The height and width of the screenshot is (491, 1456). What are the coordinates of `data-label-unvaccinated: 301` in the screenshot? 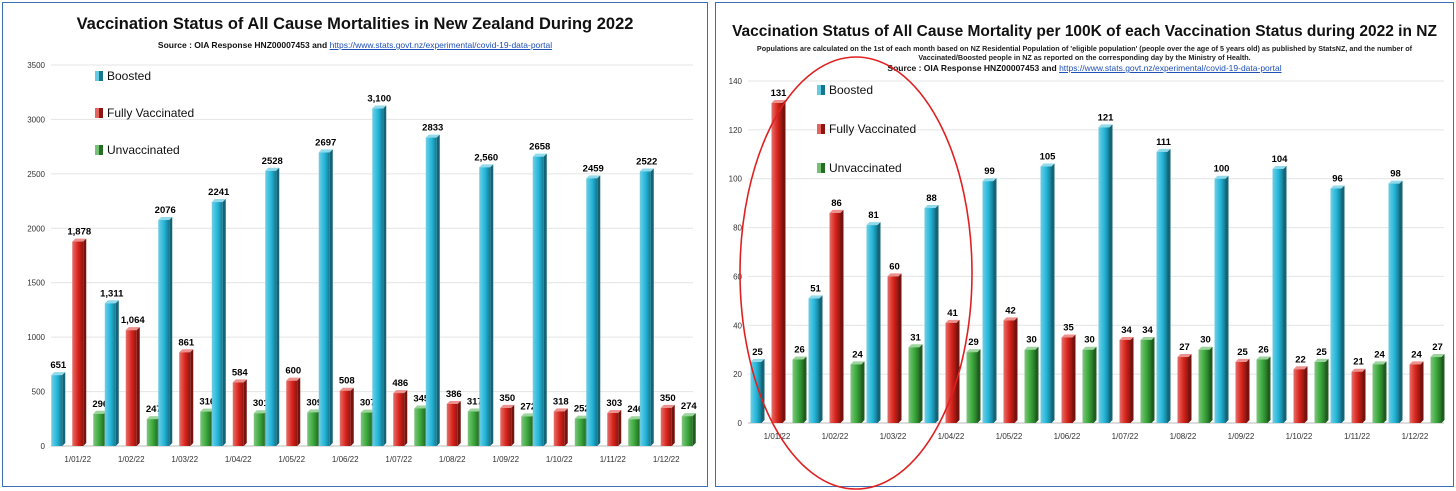 It's located at (261, 403).